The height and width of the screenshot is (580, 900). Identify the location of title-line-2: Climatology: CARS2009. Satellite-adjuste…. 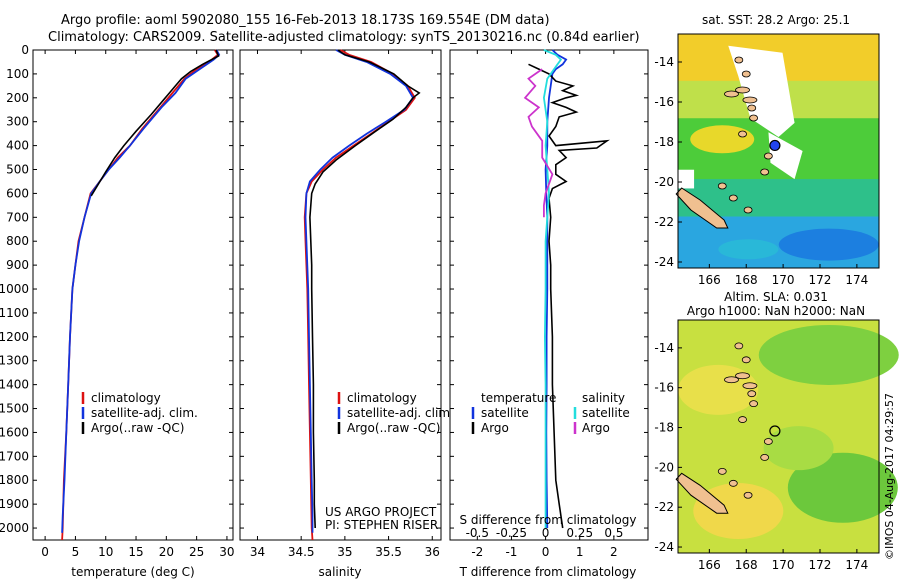
(344, 37).